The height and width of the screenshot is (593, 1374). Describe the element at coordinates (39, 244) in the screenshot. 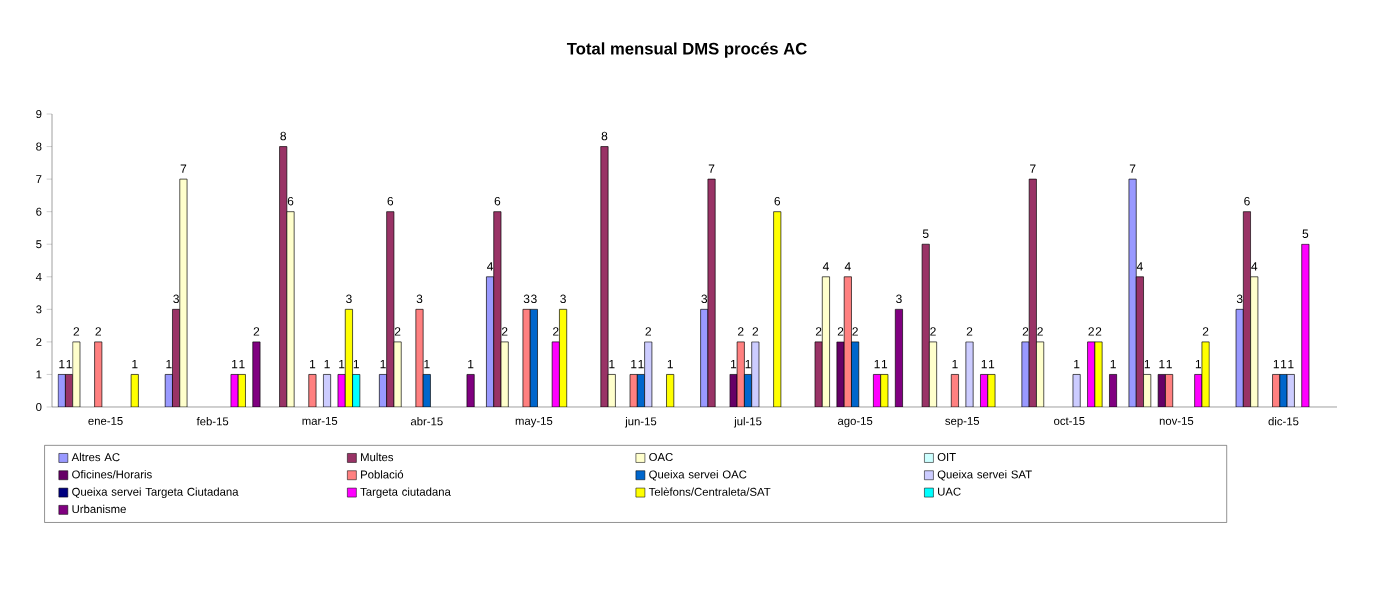

I see `y-tick-label: 5` at that location.